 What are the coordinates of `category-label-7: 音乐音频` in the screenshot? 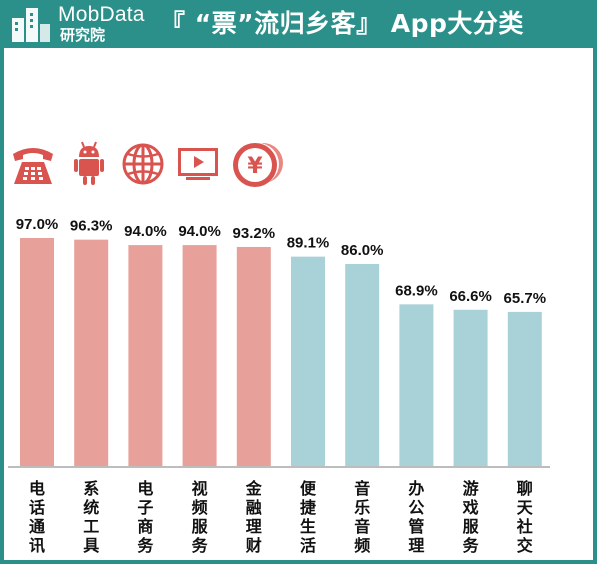 It's located at (362, 517).